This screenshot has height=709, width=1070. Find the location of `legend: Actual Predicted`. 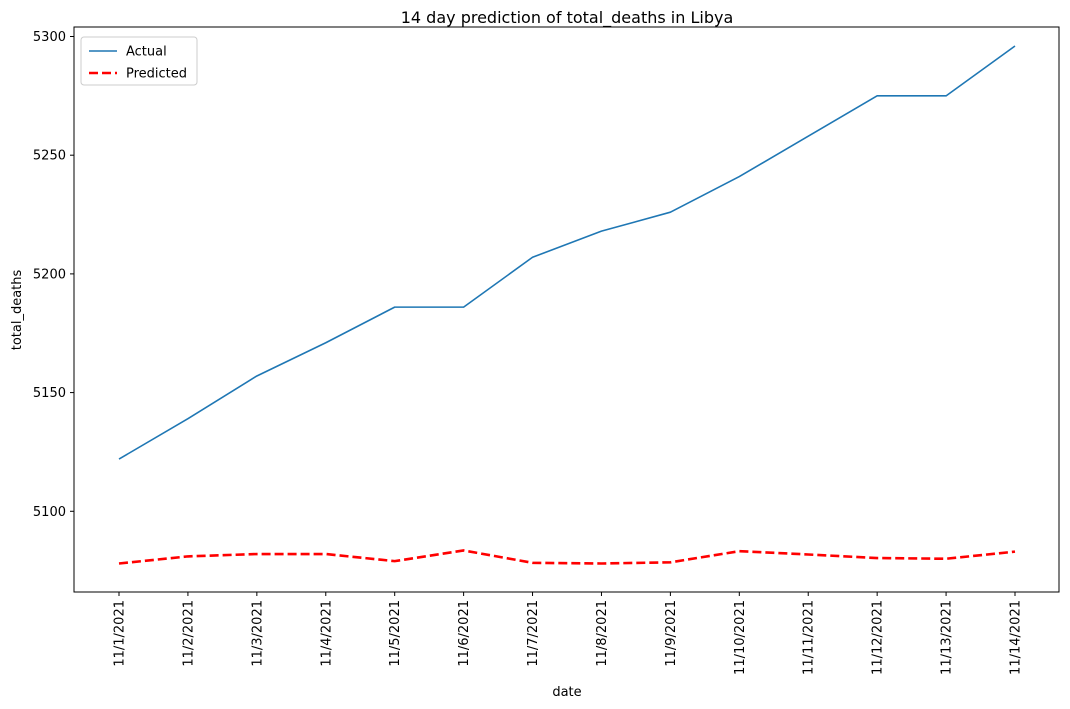

legend: Actual Predicted is located at coordinates (139, 61).